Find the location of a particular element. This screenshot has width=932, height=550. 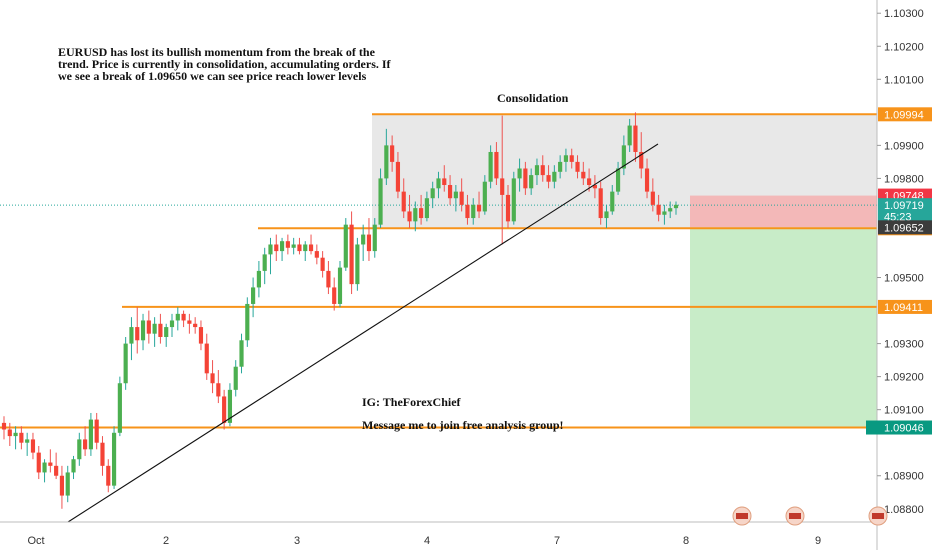

position-tool is located at coordinates (783, 311).